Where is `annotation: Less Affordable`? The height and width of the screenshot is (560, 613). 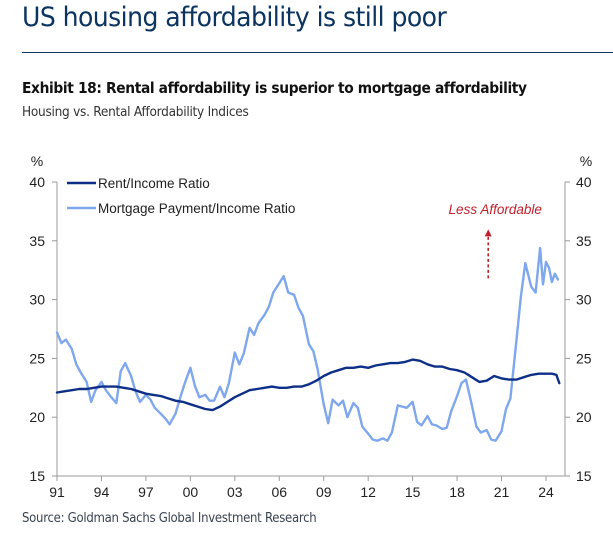 annotation: Less Affordable is located at coordinates (495, 240).